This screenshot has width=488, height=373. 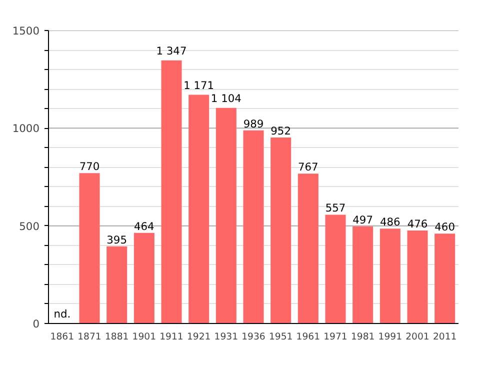 I want to click on data-label: 1 171, so click(x=199, y=85).